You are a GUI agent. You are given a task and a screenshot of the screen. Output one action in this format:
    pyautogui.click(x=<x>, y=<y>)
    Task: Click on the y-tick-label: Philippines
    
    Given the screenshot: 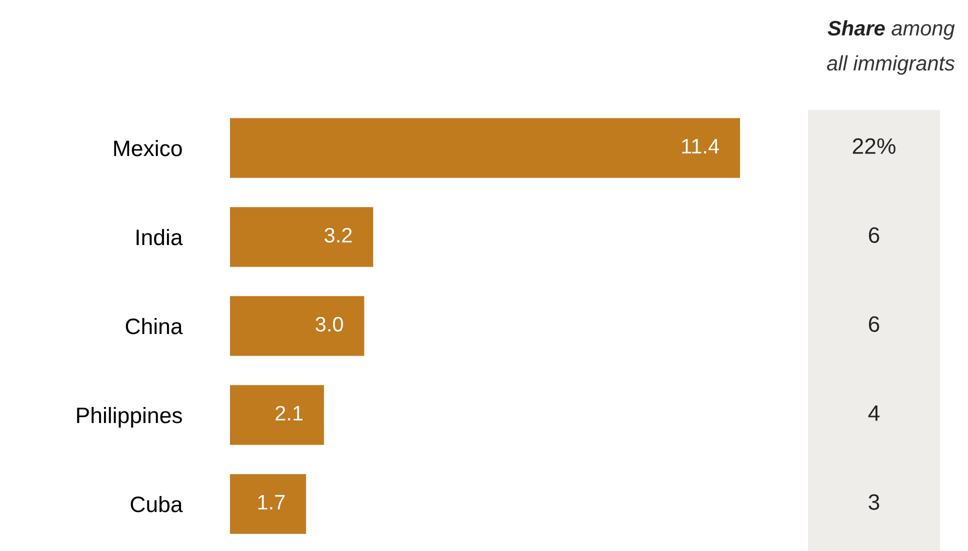 What is the action you would take?
    pyautogui.click(x=129, y=417)
    